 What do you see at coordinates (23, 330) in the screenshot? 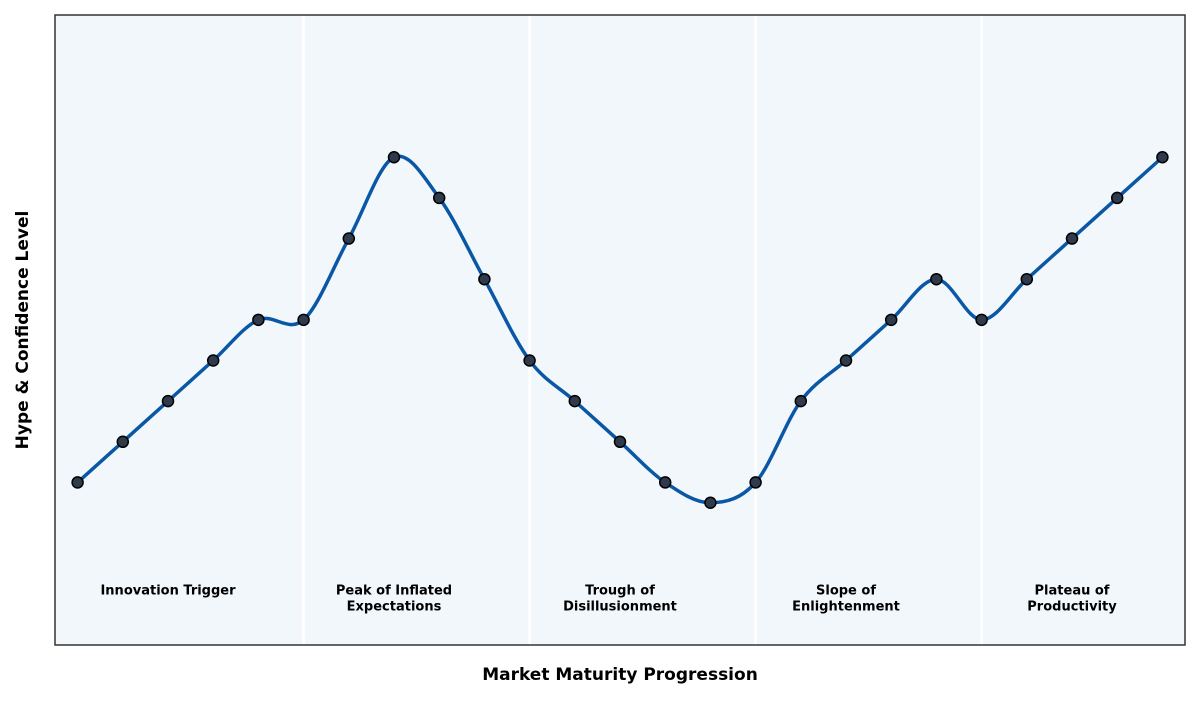
I see `y-axis-title: Hype & Confidence Level` at bounding box center [23, 330].